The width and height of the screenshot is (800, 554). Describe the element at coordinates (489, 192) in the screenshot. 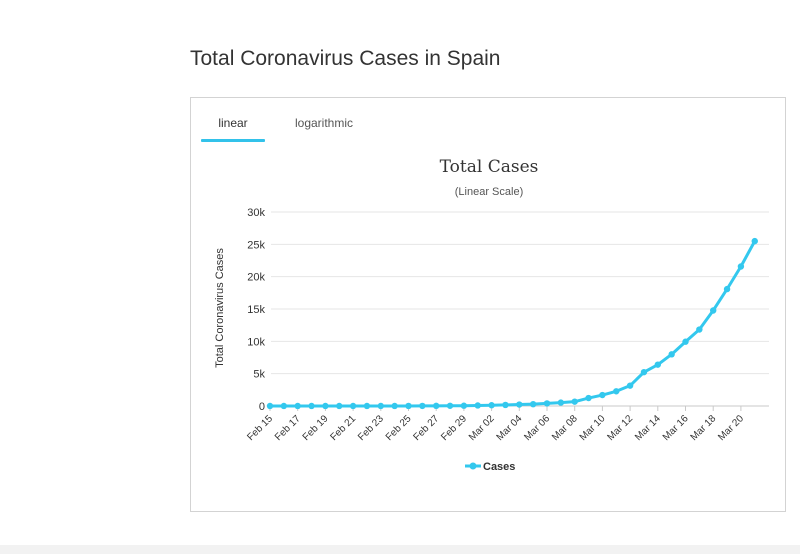

I see `chart-subtitle: (Linear Scale)` at that location.